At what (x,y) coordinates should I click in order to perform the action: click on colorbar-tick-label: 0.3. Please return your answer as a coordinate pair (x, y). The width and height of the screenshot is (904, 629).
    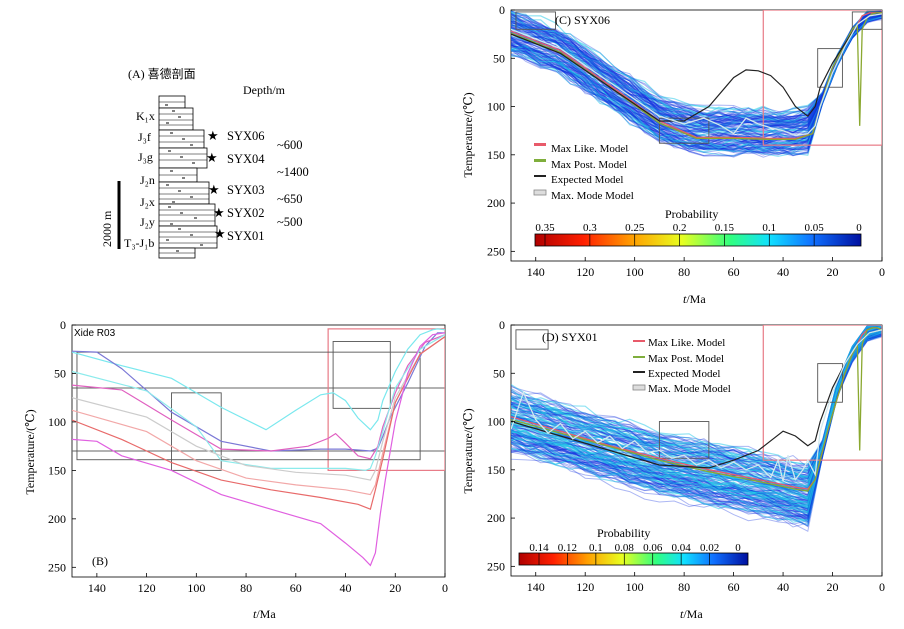
    Looking at the image, I should click on (590, 228).